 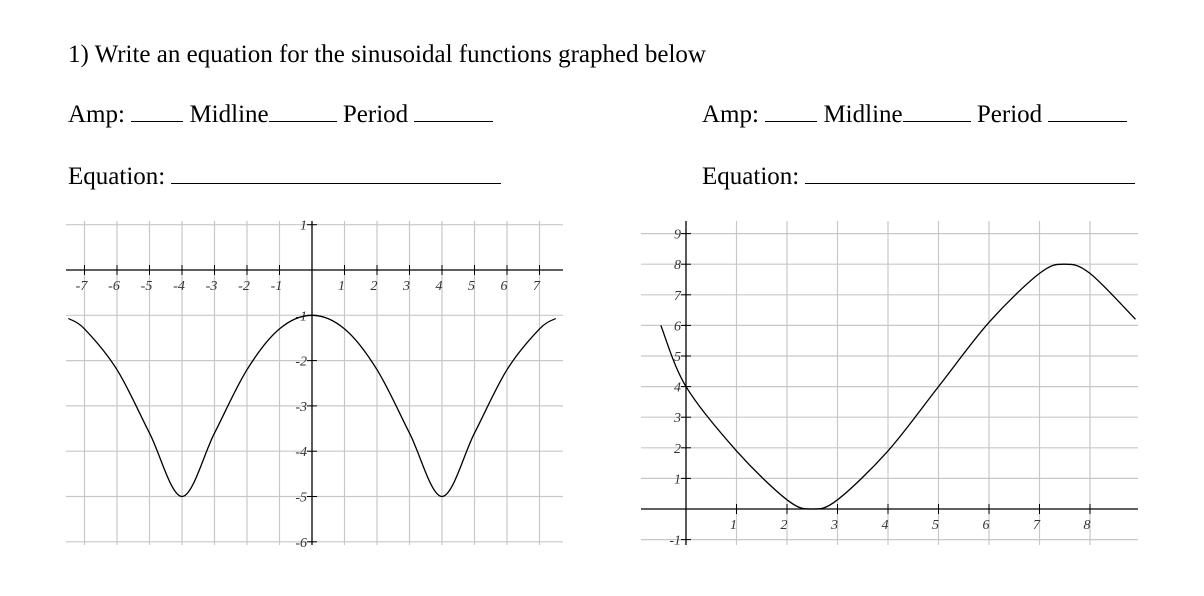 What do you see at coordinates (301, 543) in the screenshot?
I see `graph1-y-tick-label: -6` at bounding box center [301, 543].